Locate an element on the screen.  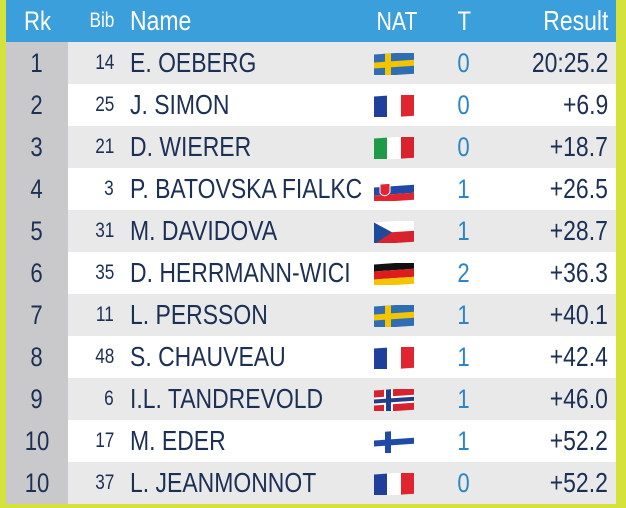
t: 2 is located at coordinates (464, 273).